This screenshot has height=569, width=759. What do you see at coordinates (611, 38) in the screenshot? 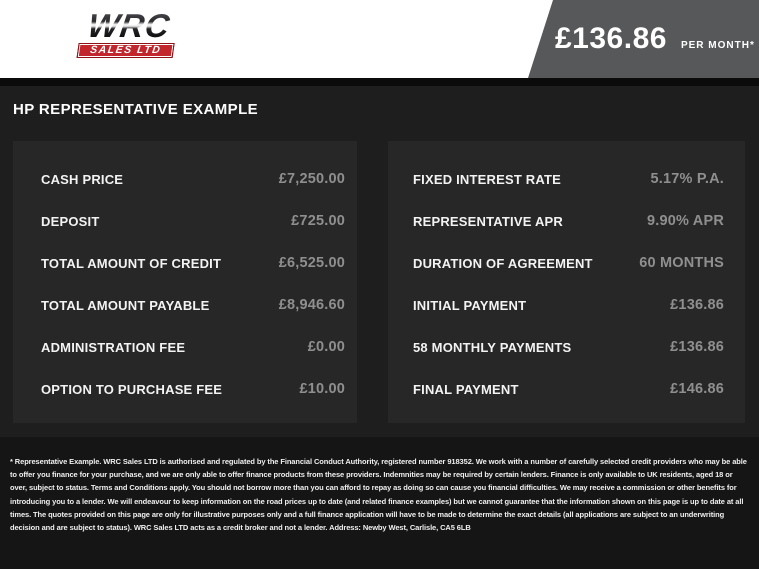
I see `monthly-price-amount: £136.86` at bounding box center [611, 38].